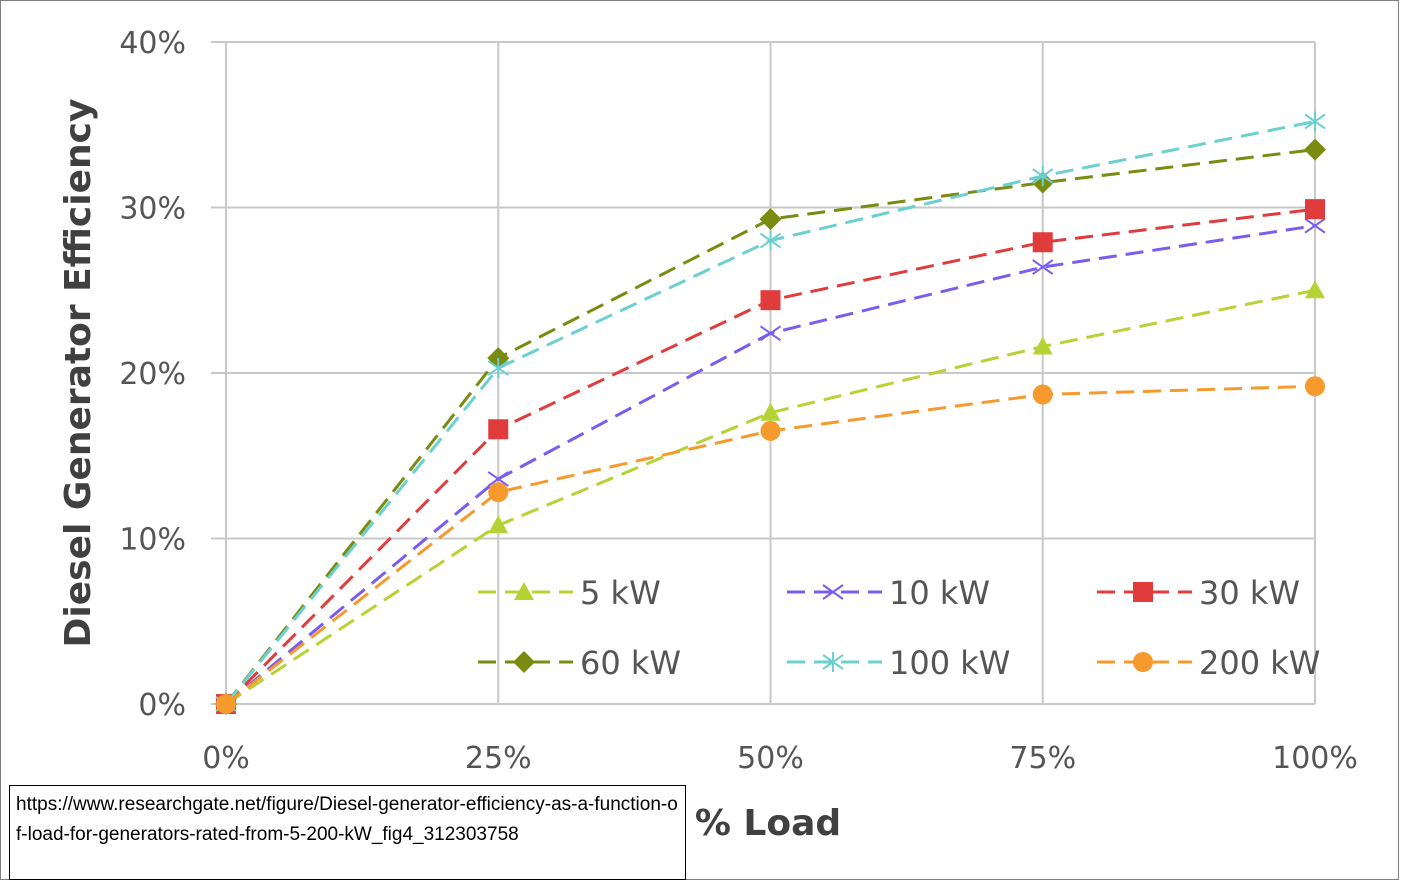 This screenshot has height=882, width=1401. What do you see at coordinates (152, 43) in the screenshot?
I see `y-tick-label: 40%` at bounding box center [152, 43].